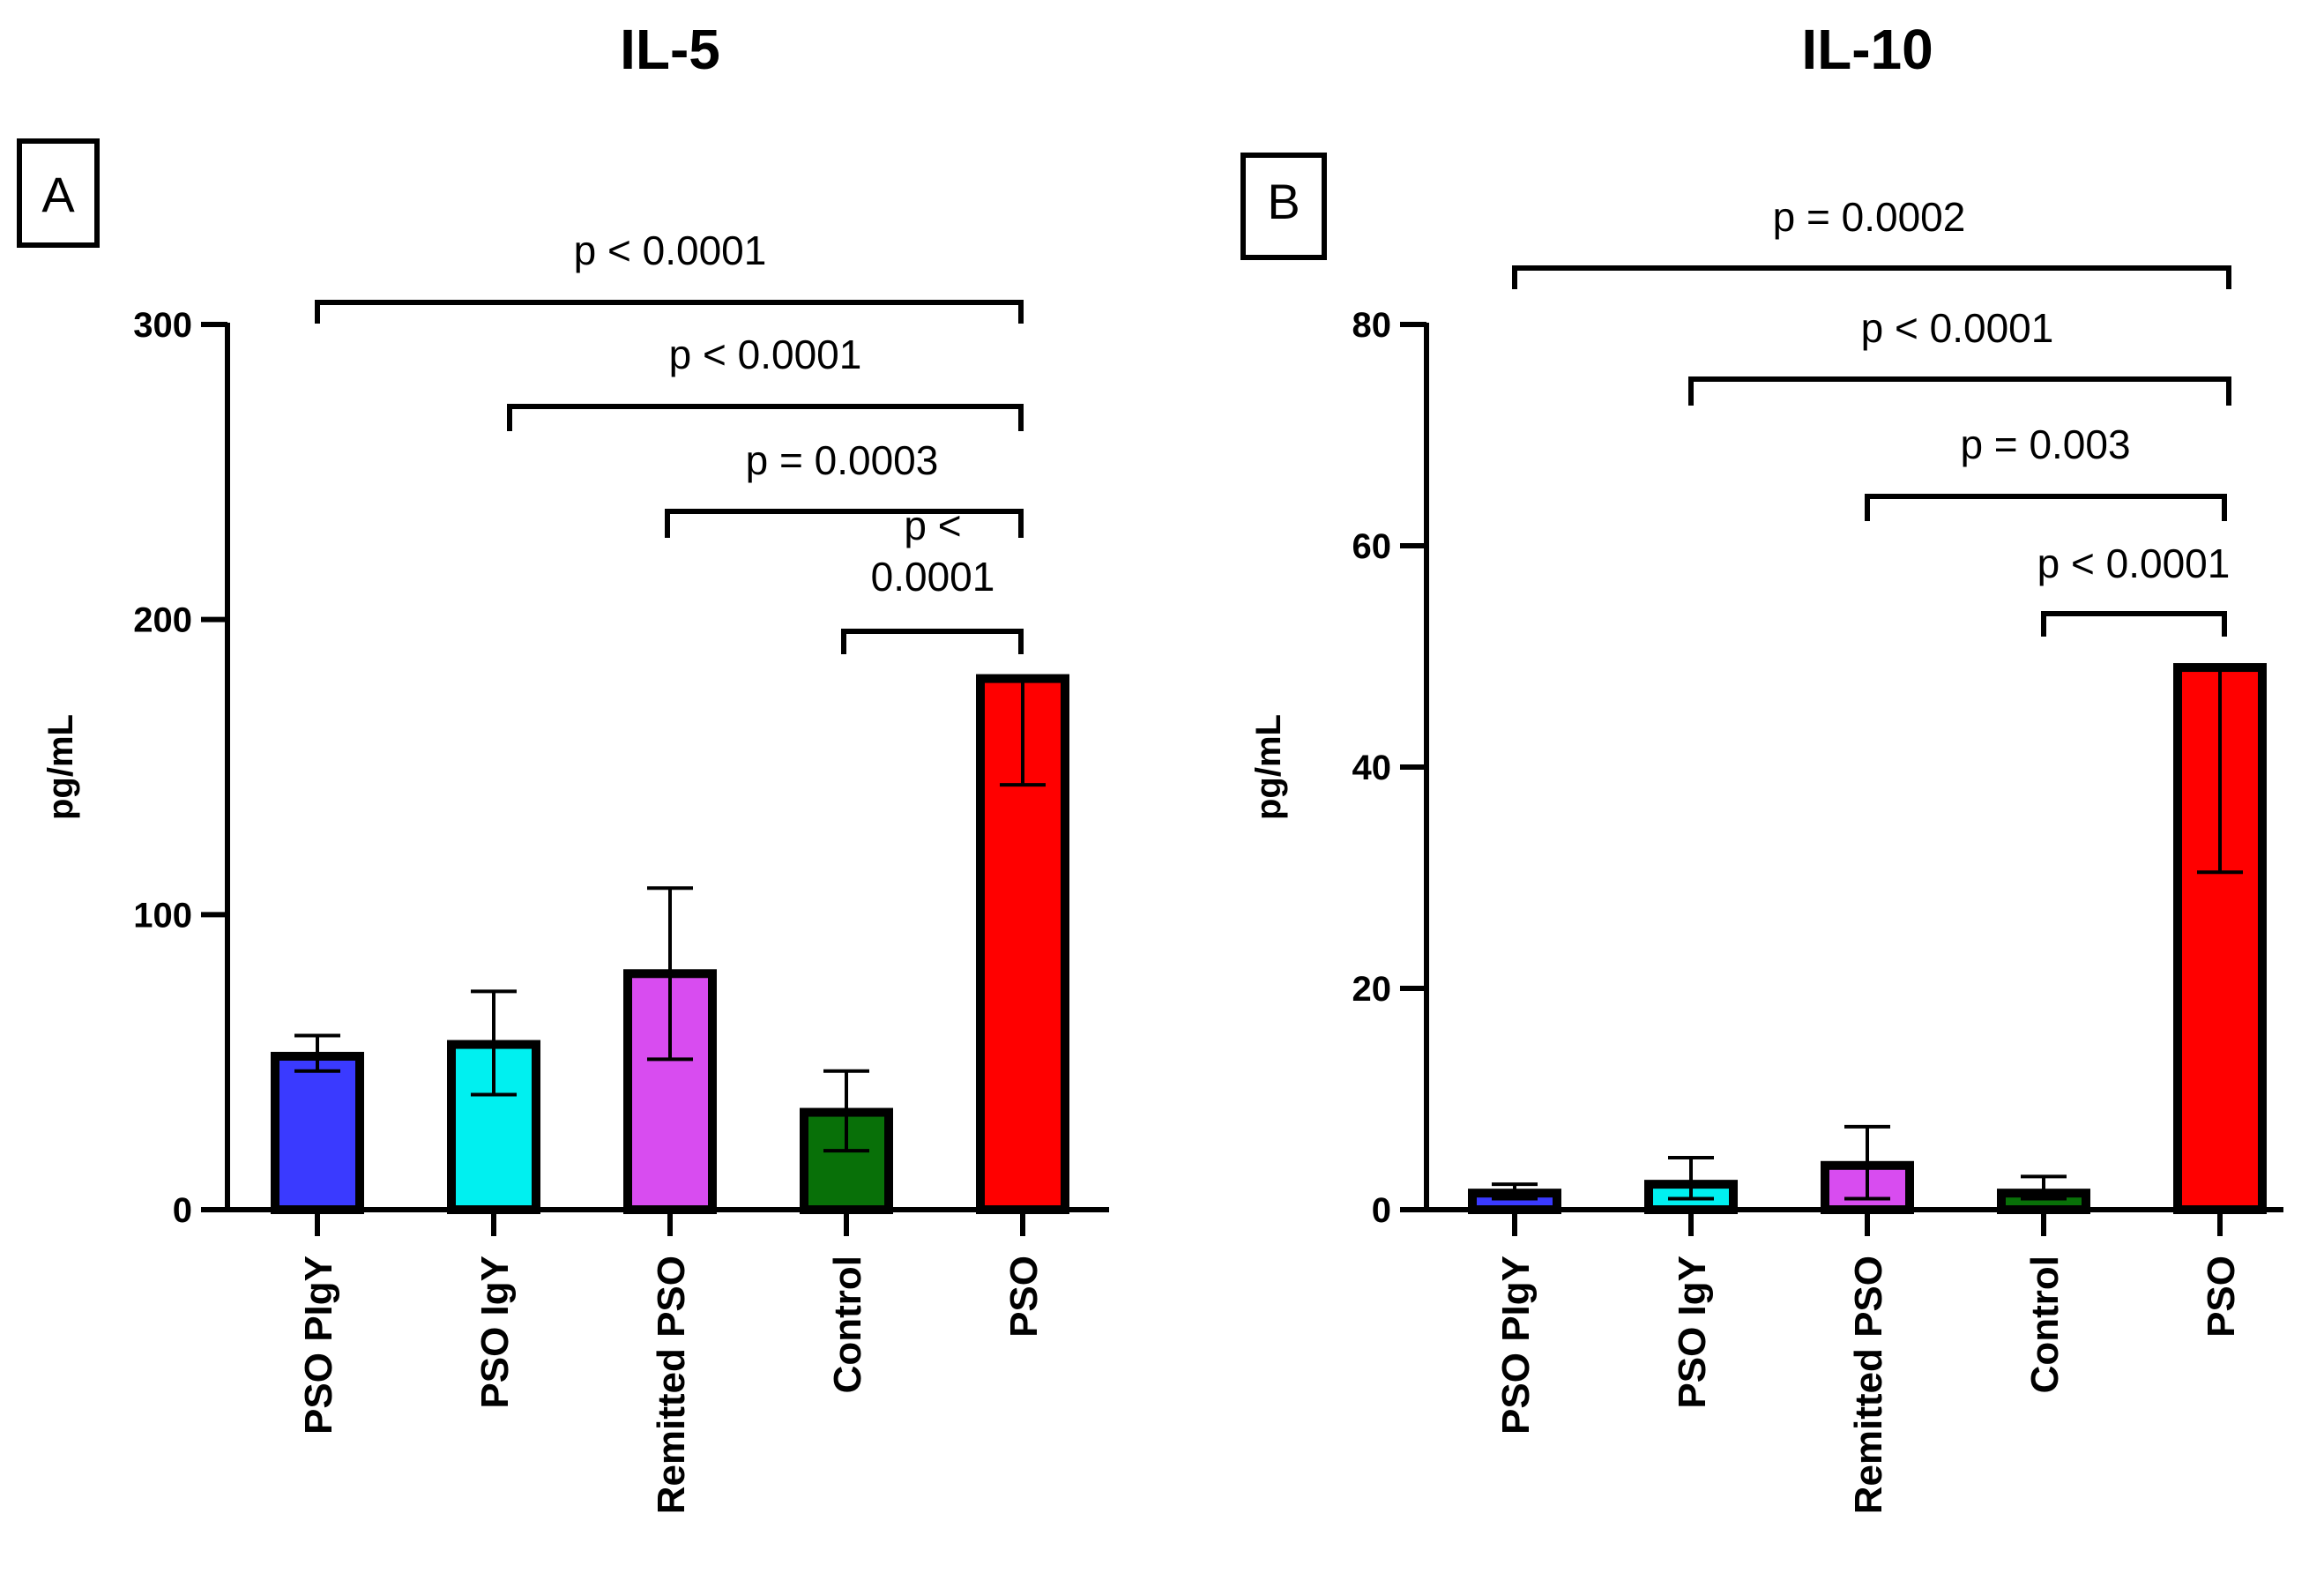  What do you see at coordinates (932, 525) in the screenshot?
I see `p-value-label: p <` at bounding box center [932, 525].